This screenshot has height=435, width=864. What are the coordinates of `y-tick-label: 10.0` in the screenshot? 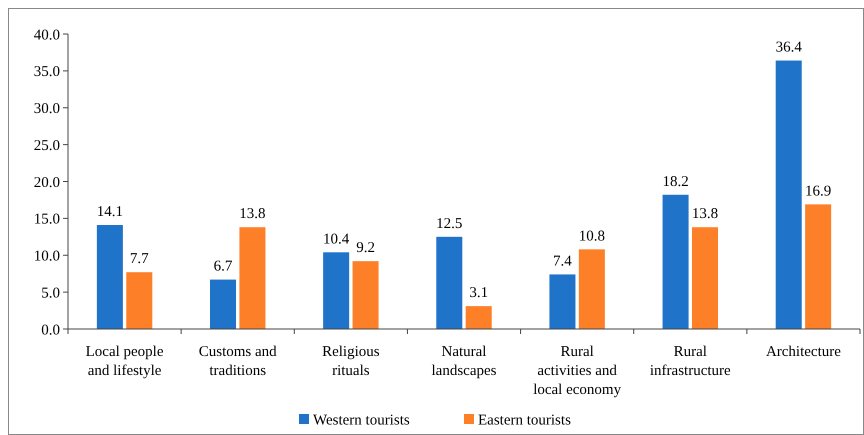 It's located at (47, 256).